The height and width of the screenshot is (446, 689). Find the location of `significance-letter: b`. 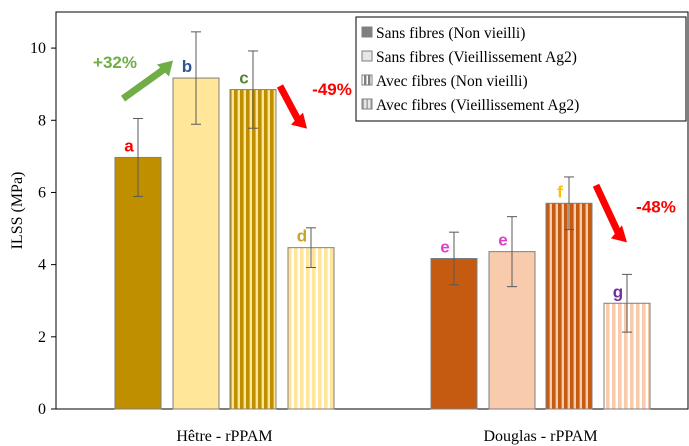

significance-letter: b is located at coordinates (187, 66).